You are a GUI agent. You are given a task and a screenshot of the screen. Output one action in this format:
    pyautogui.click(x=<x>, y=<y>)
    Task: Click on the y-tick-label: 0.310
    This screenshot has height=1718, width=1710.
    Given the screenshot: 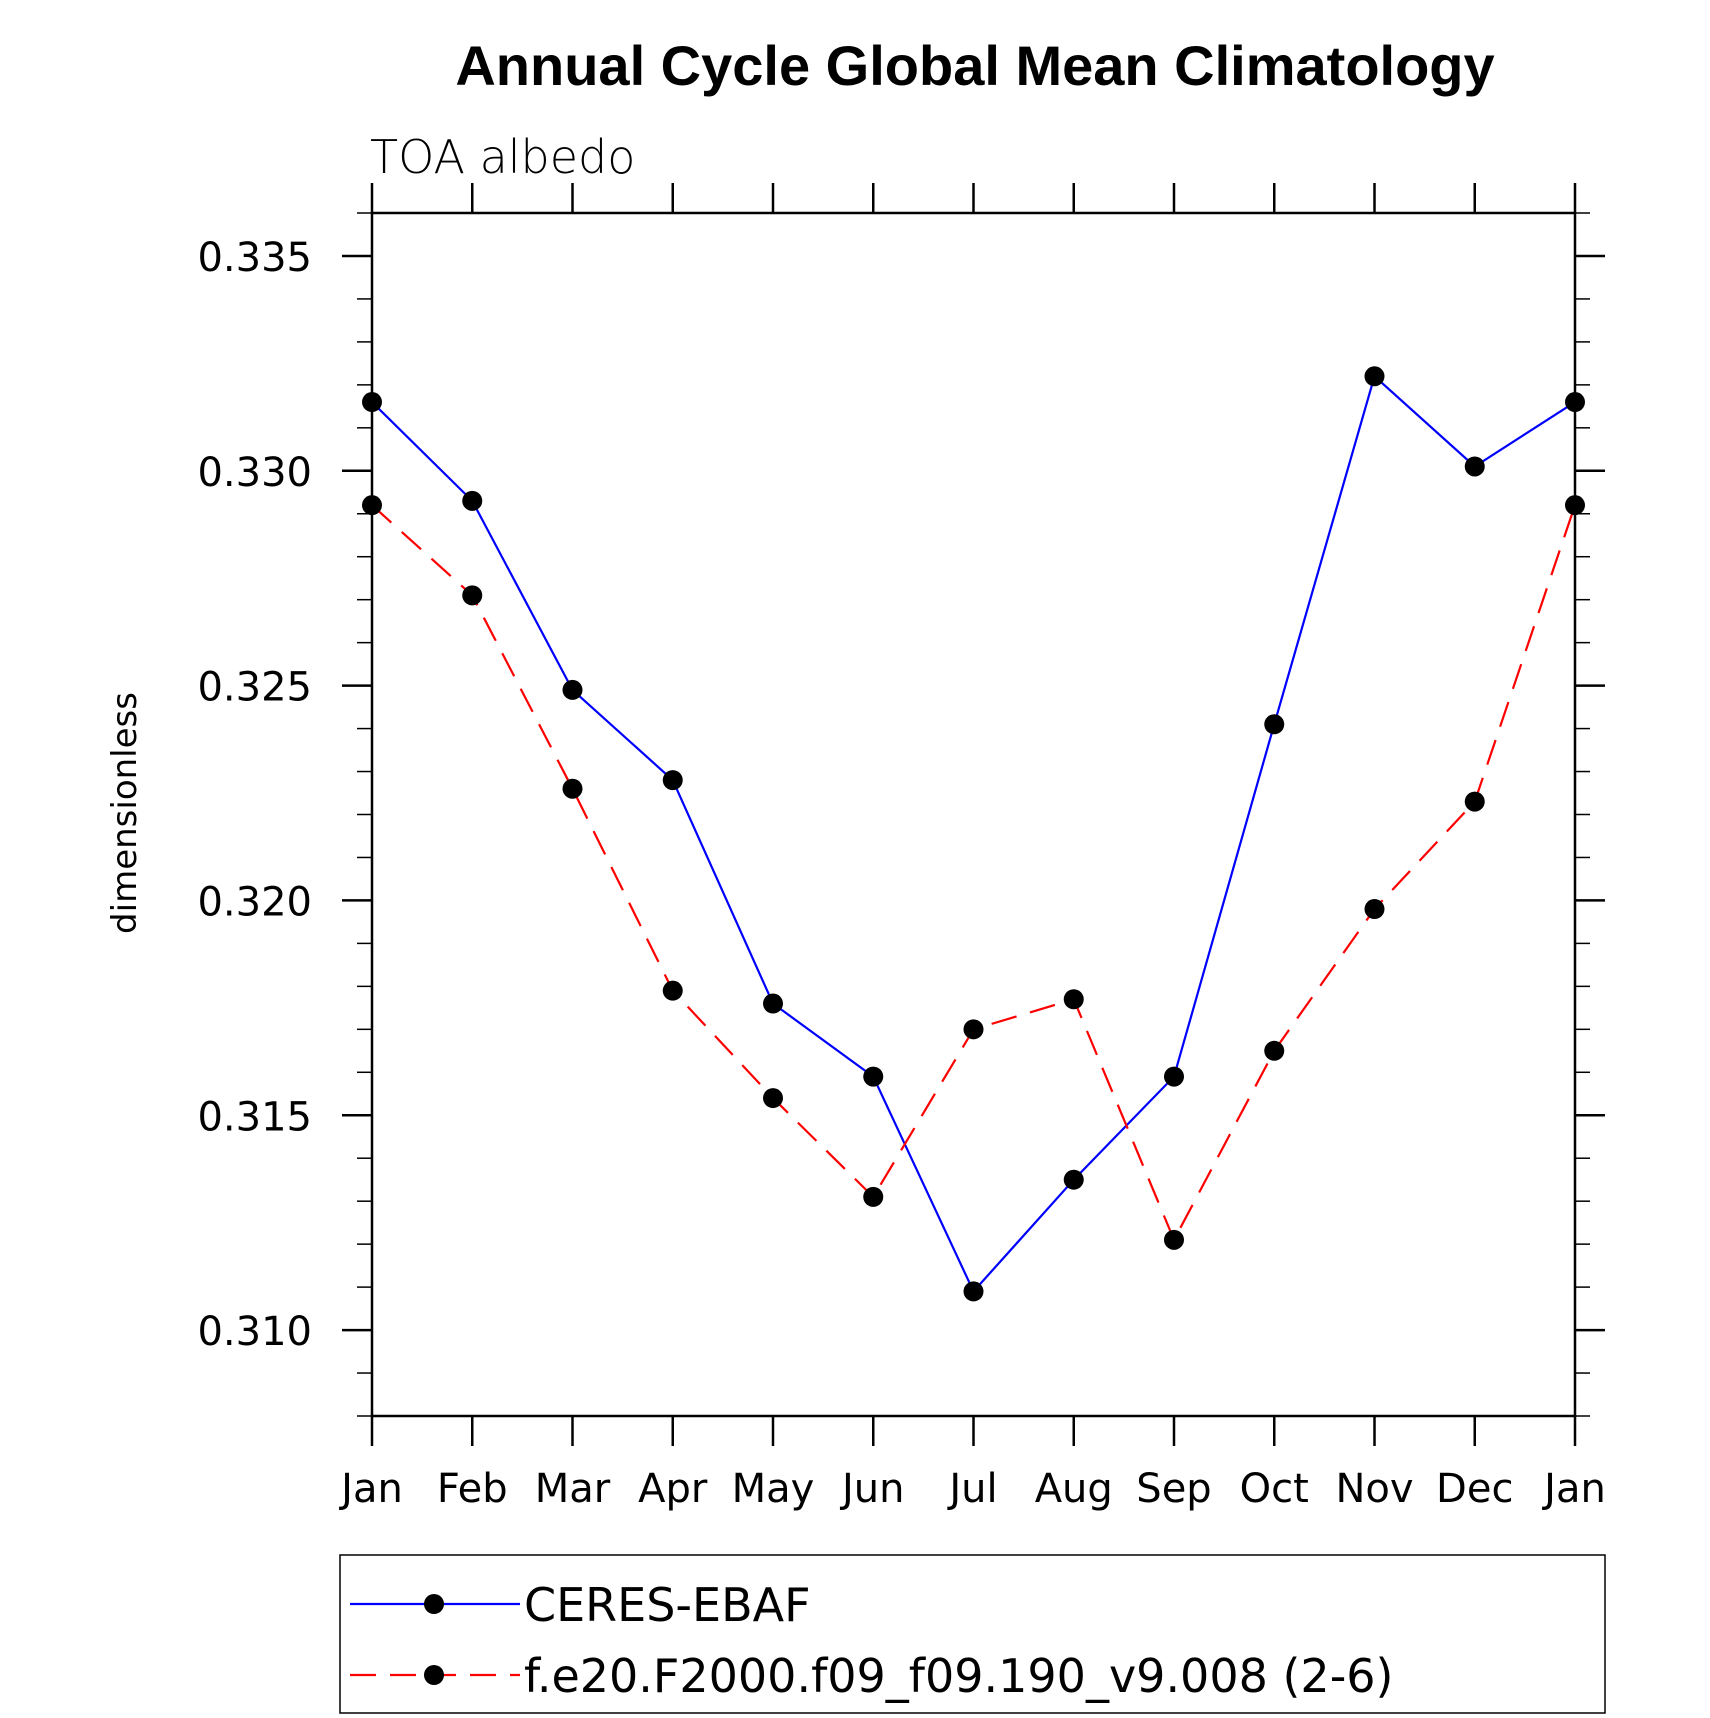 What is the action you would take?
    pyautogui.click(x=254, y=1332)
    